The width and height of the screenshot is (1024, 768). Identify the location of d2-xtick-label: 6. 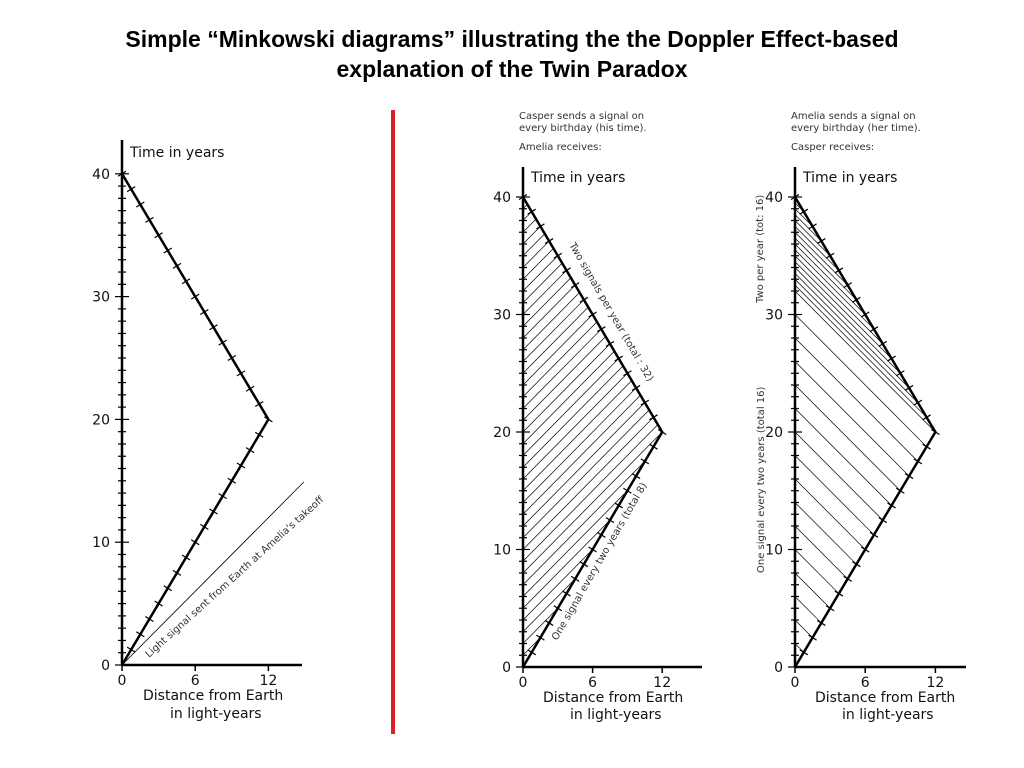
(592, 683).